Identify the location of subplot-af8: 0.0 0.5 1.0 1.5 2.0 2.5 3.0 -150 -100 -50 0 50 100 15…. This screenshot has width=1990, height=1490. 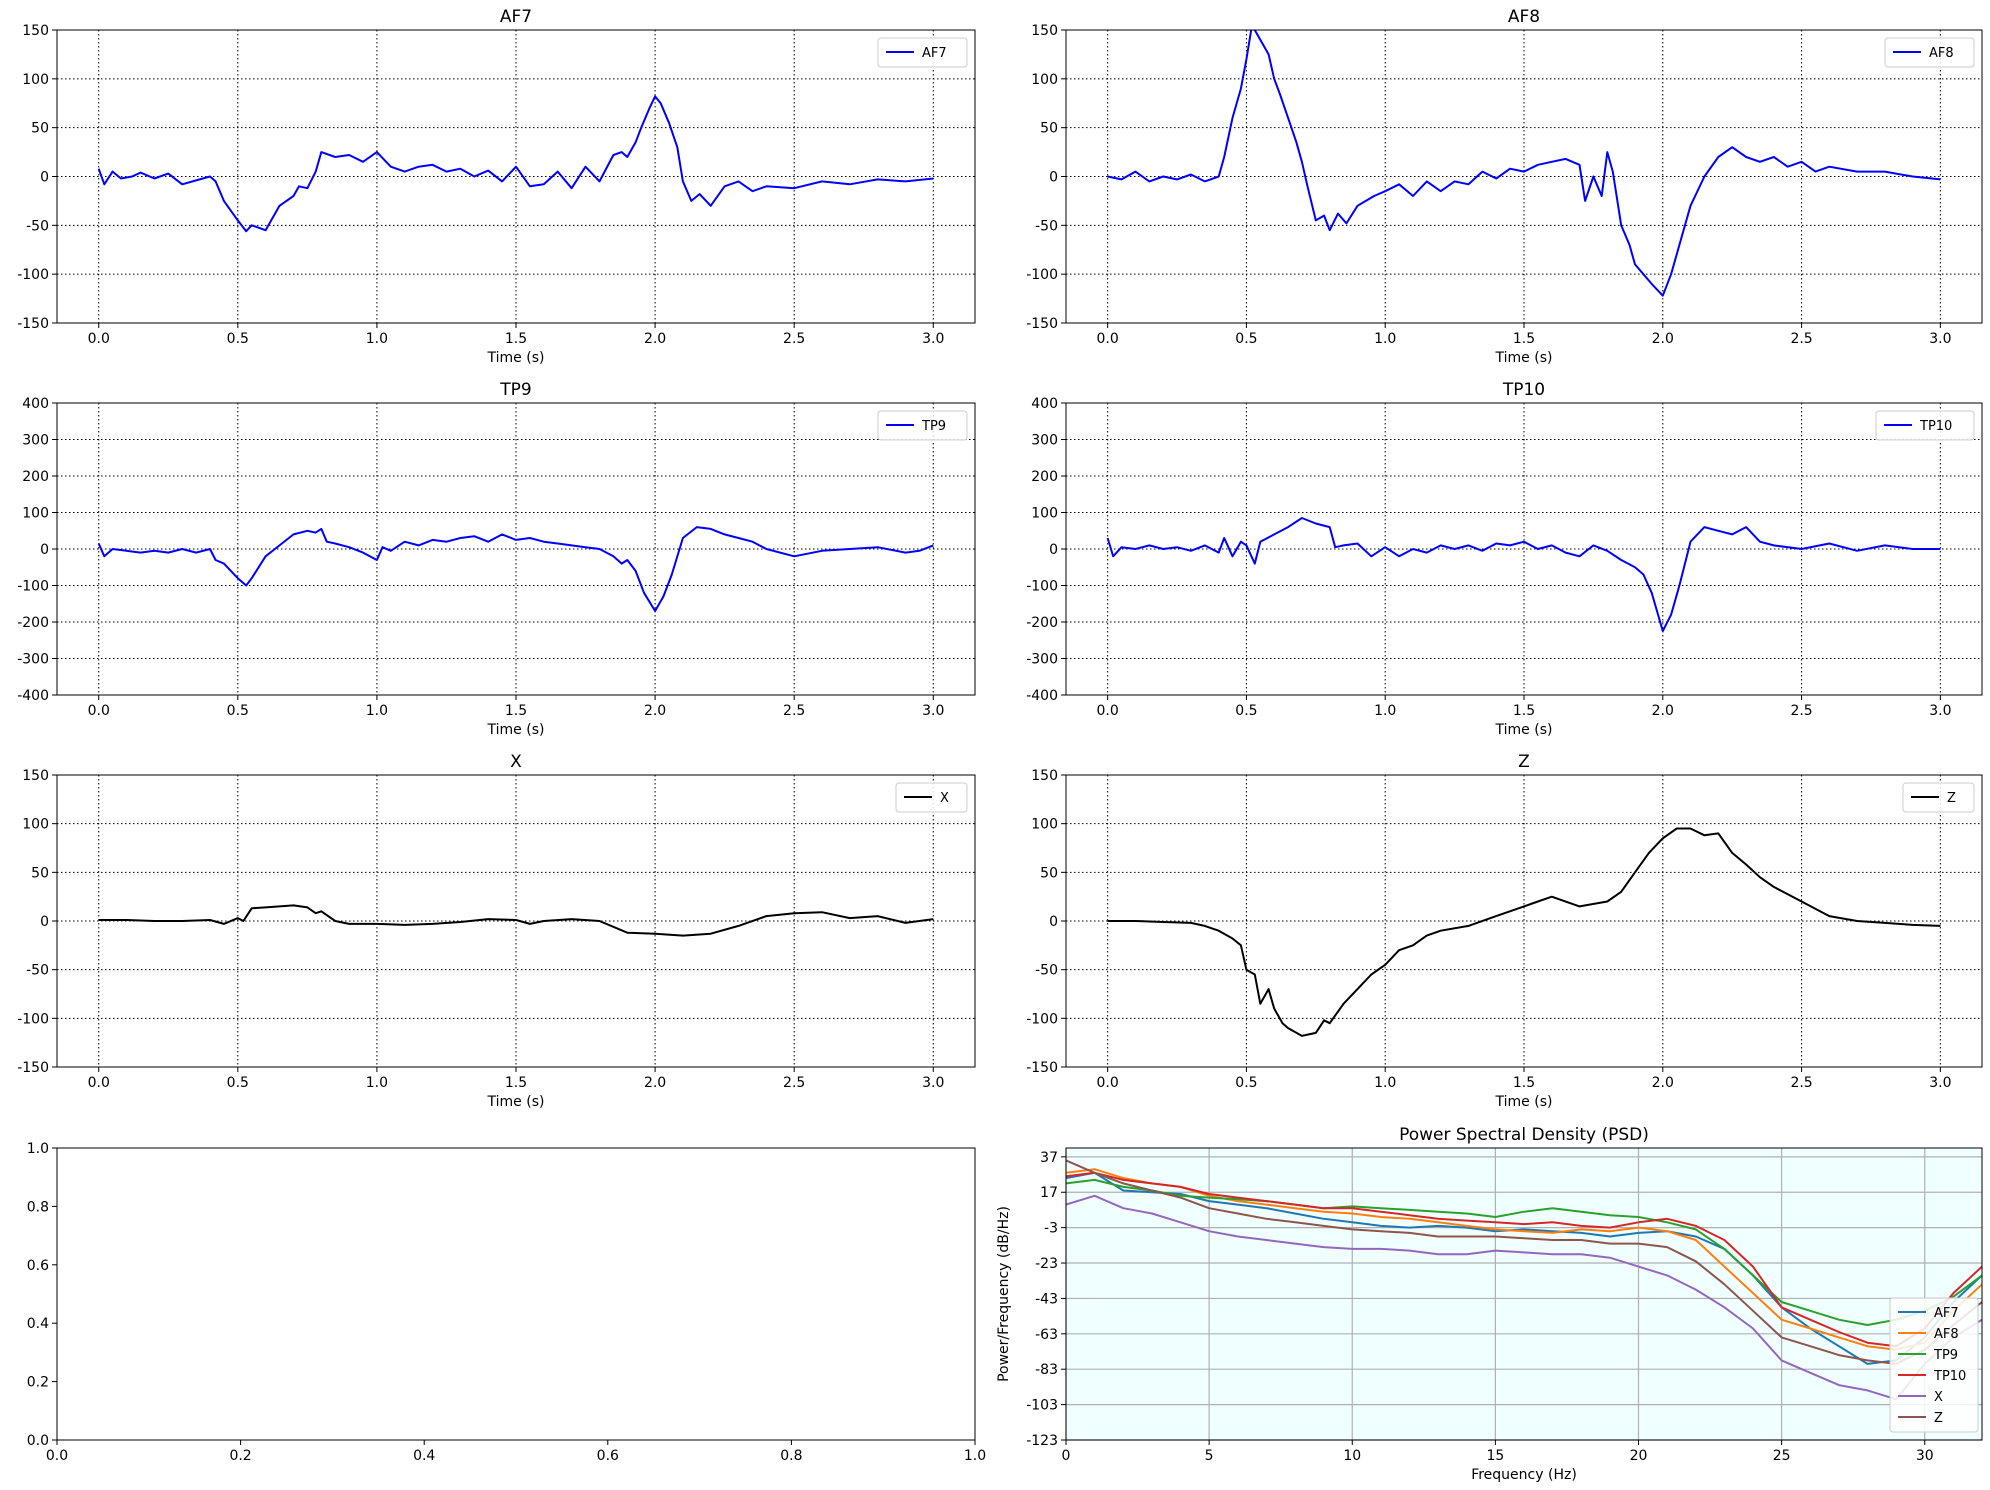
(1504, 186).